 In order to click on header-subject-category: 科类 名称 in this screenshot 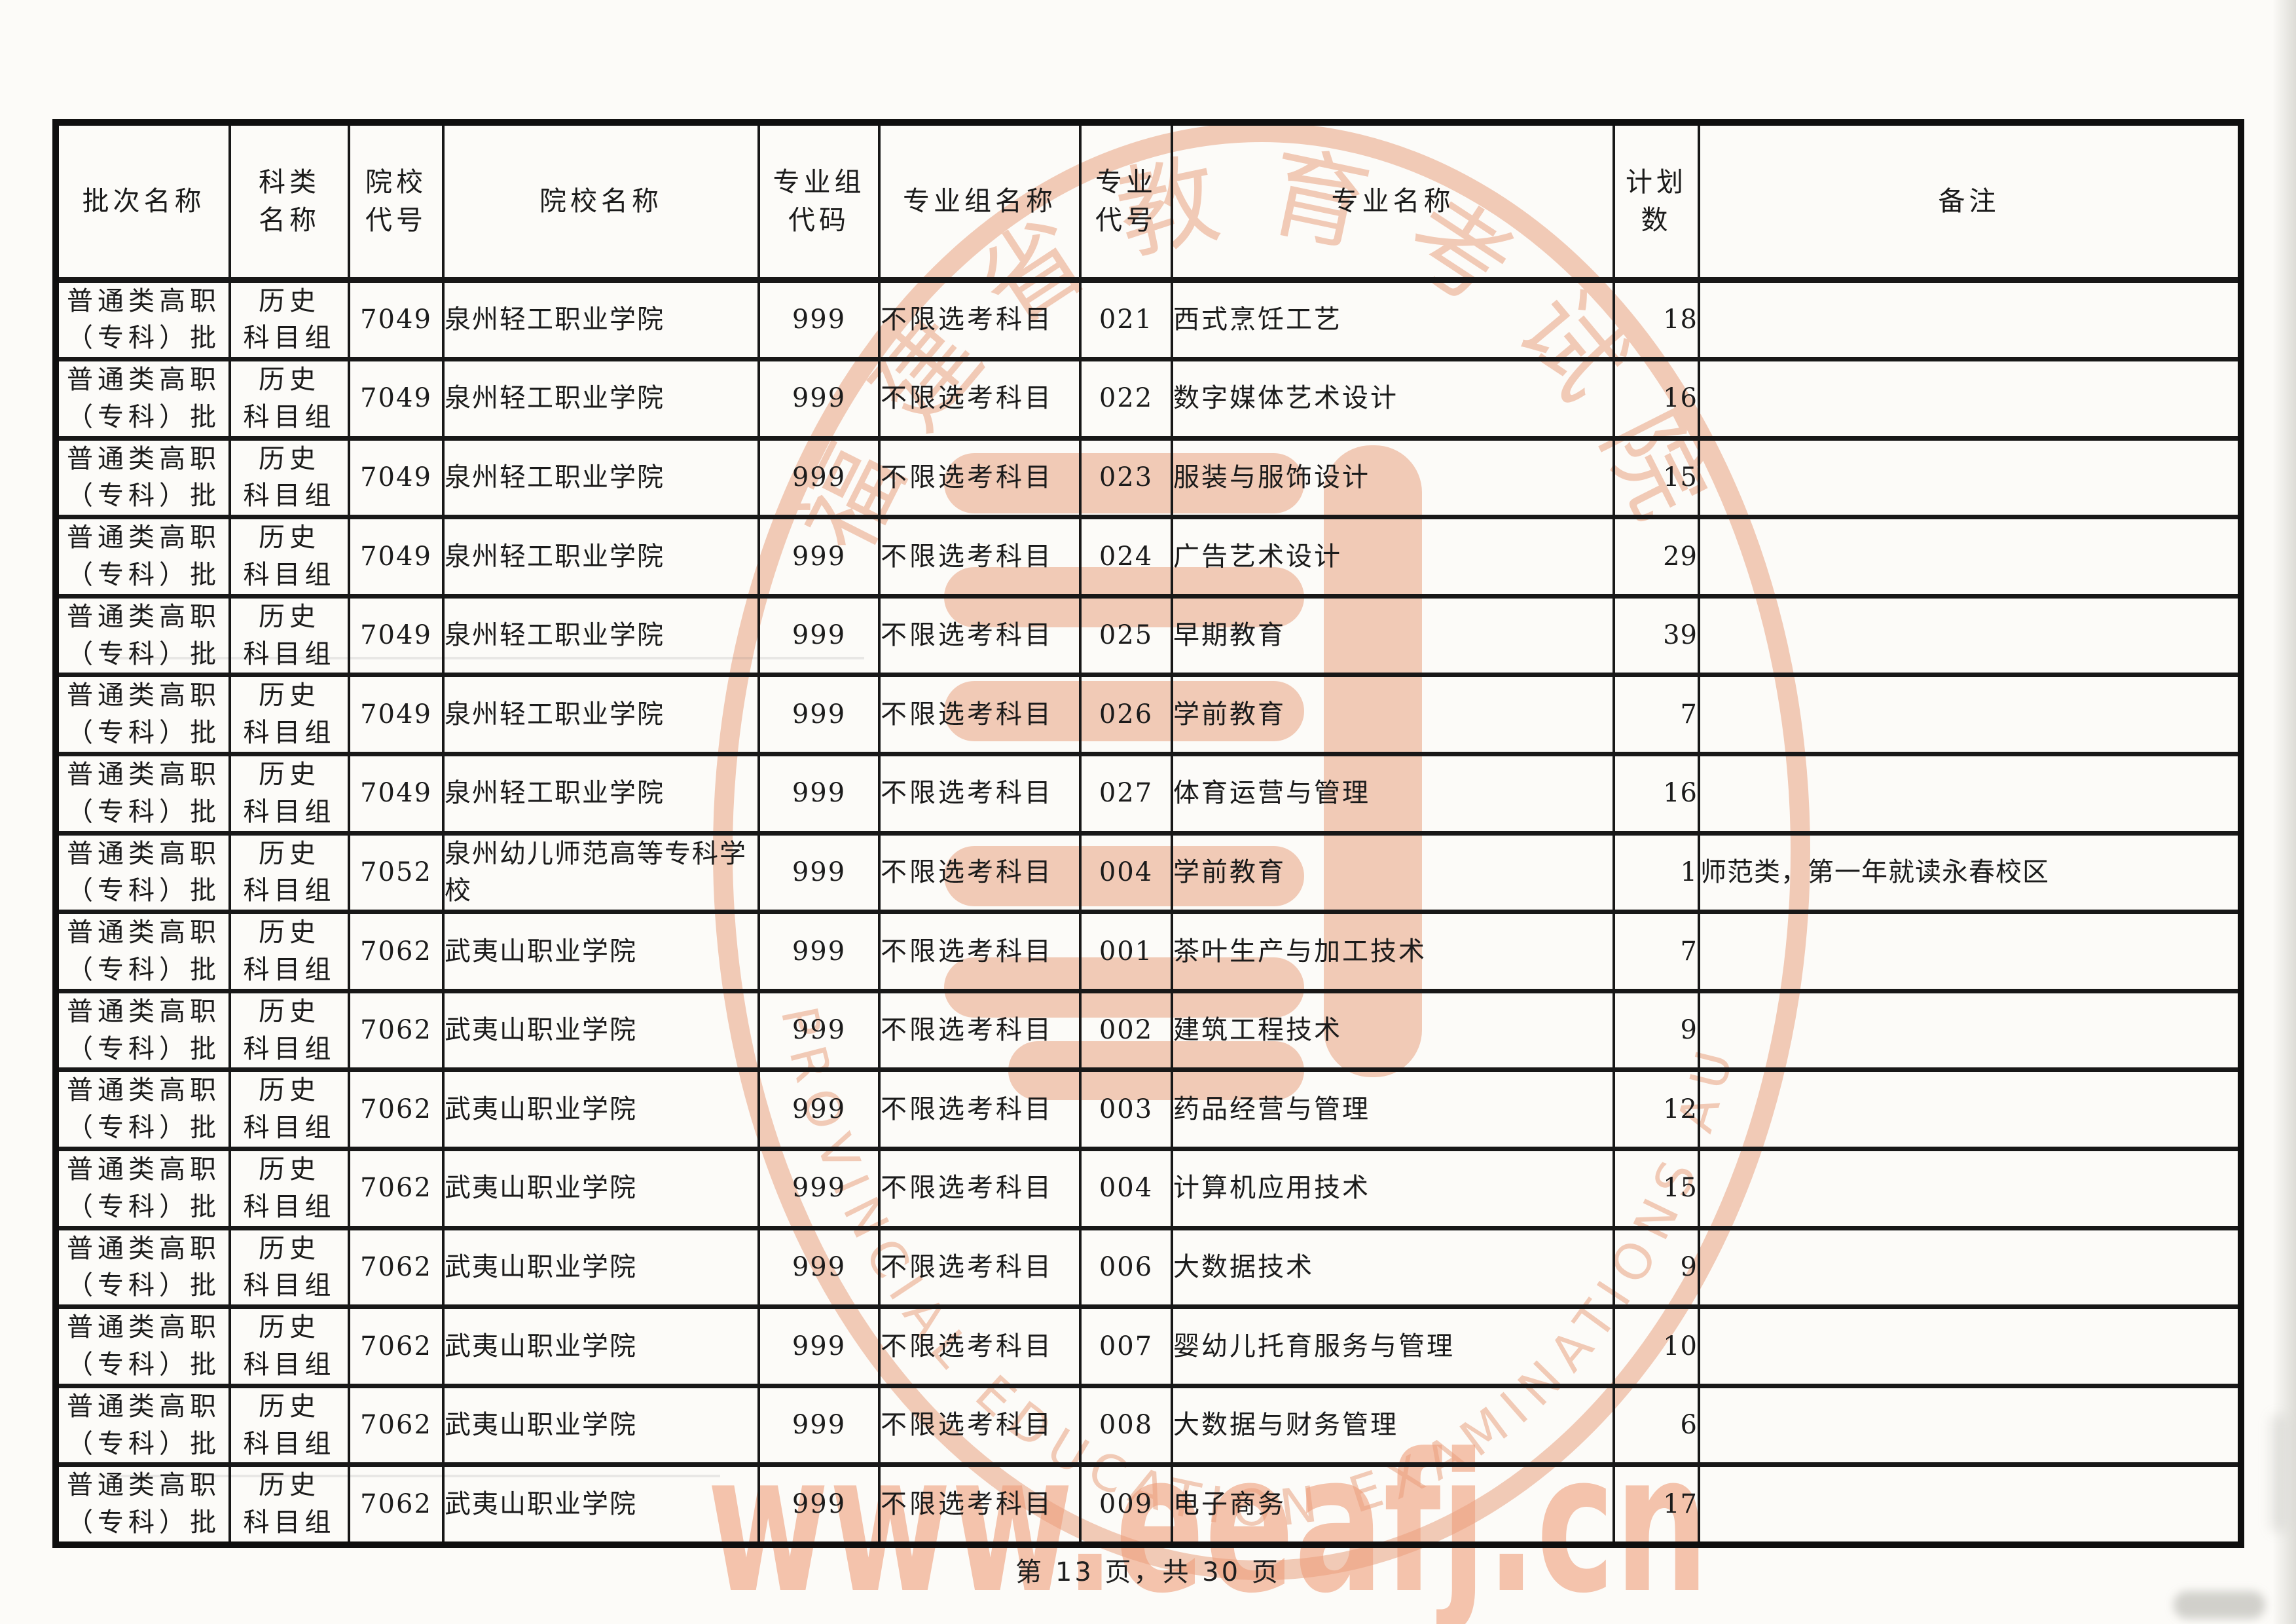, I will do `click(289, 201)`.